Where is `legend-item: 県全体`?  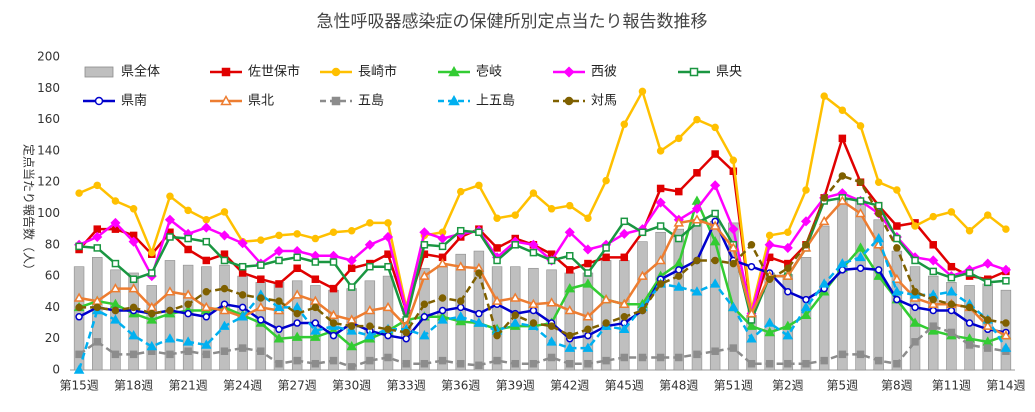 legend-item: 県全体 is located at coordinates (122, 72).